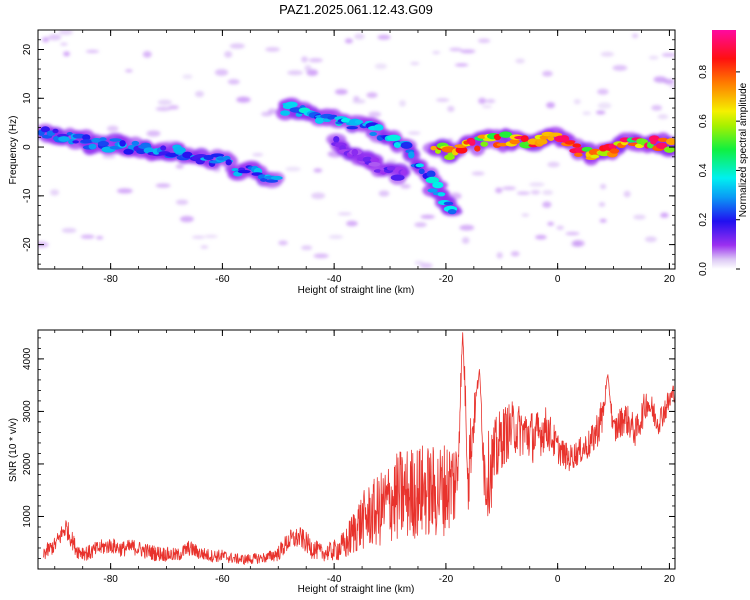 This screenshot has height=600, width=750. What do you see at coordinates (743, 149) in the screenshot?
I see `colorbar-label: Normalized spectral amplitude` at bounding box center [743, 149].